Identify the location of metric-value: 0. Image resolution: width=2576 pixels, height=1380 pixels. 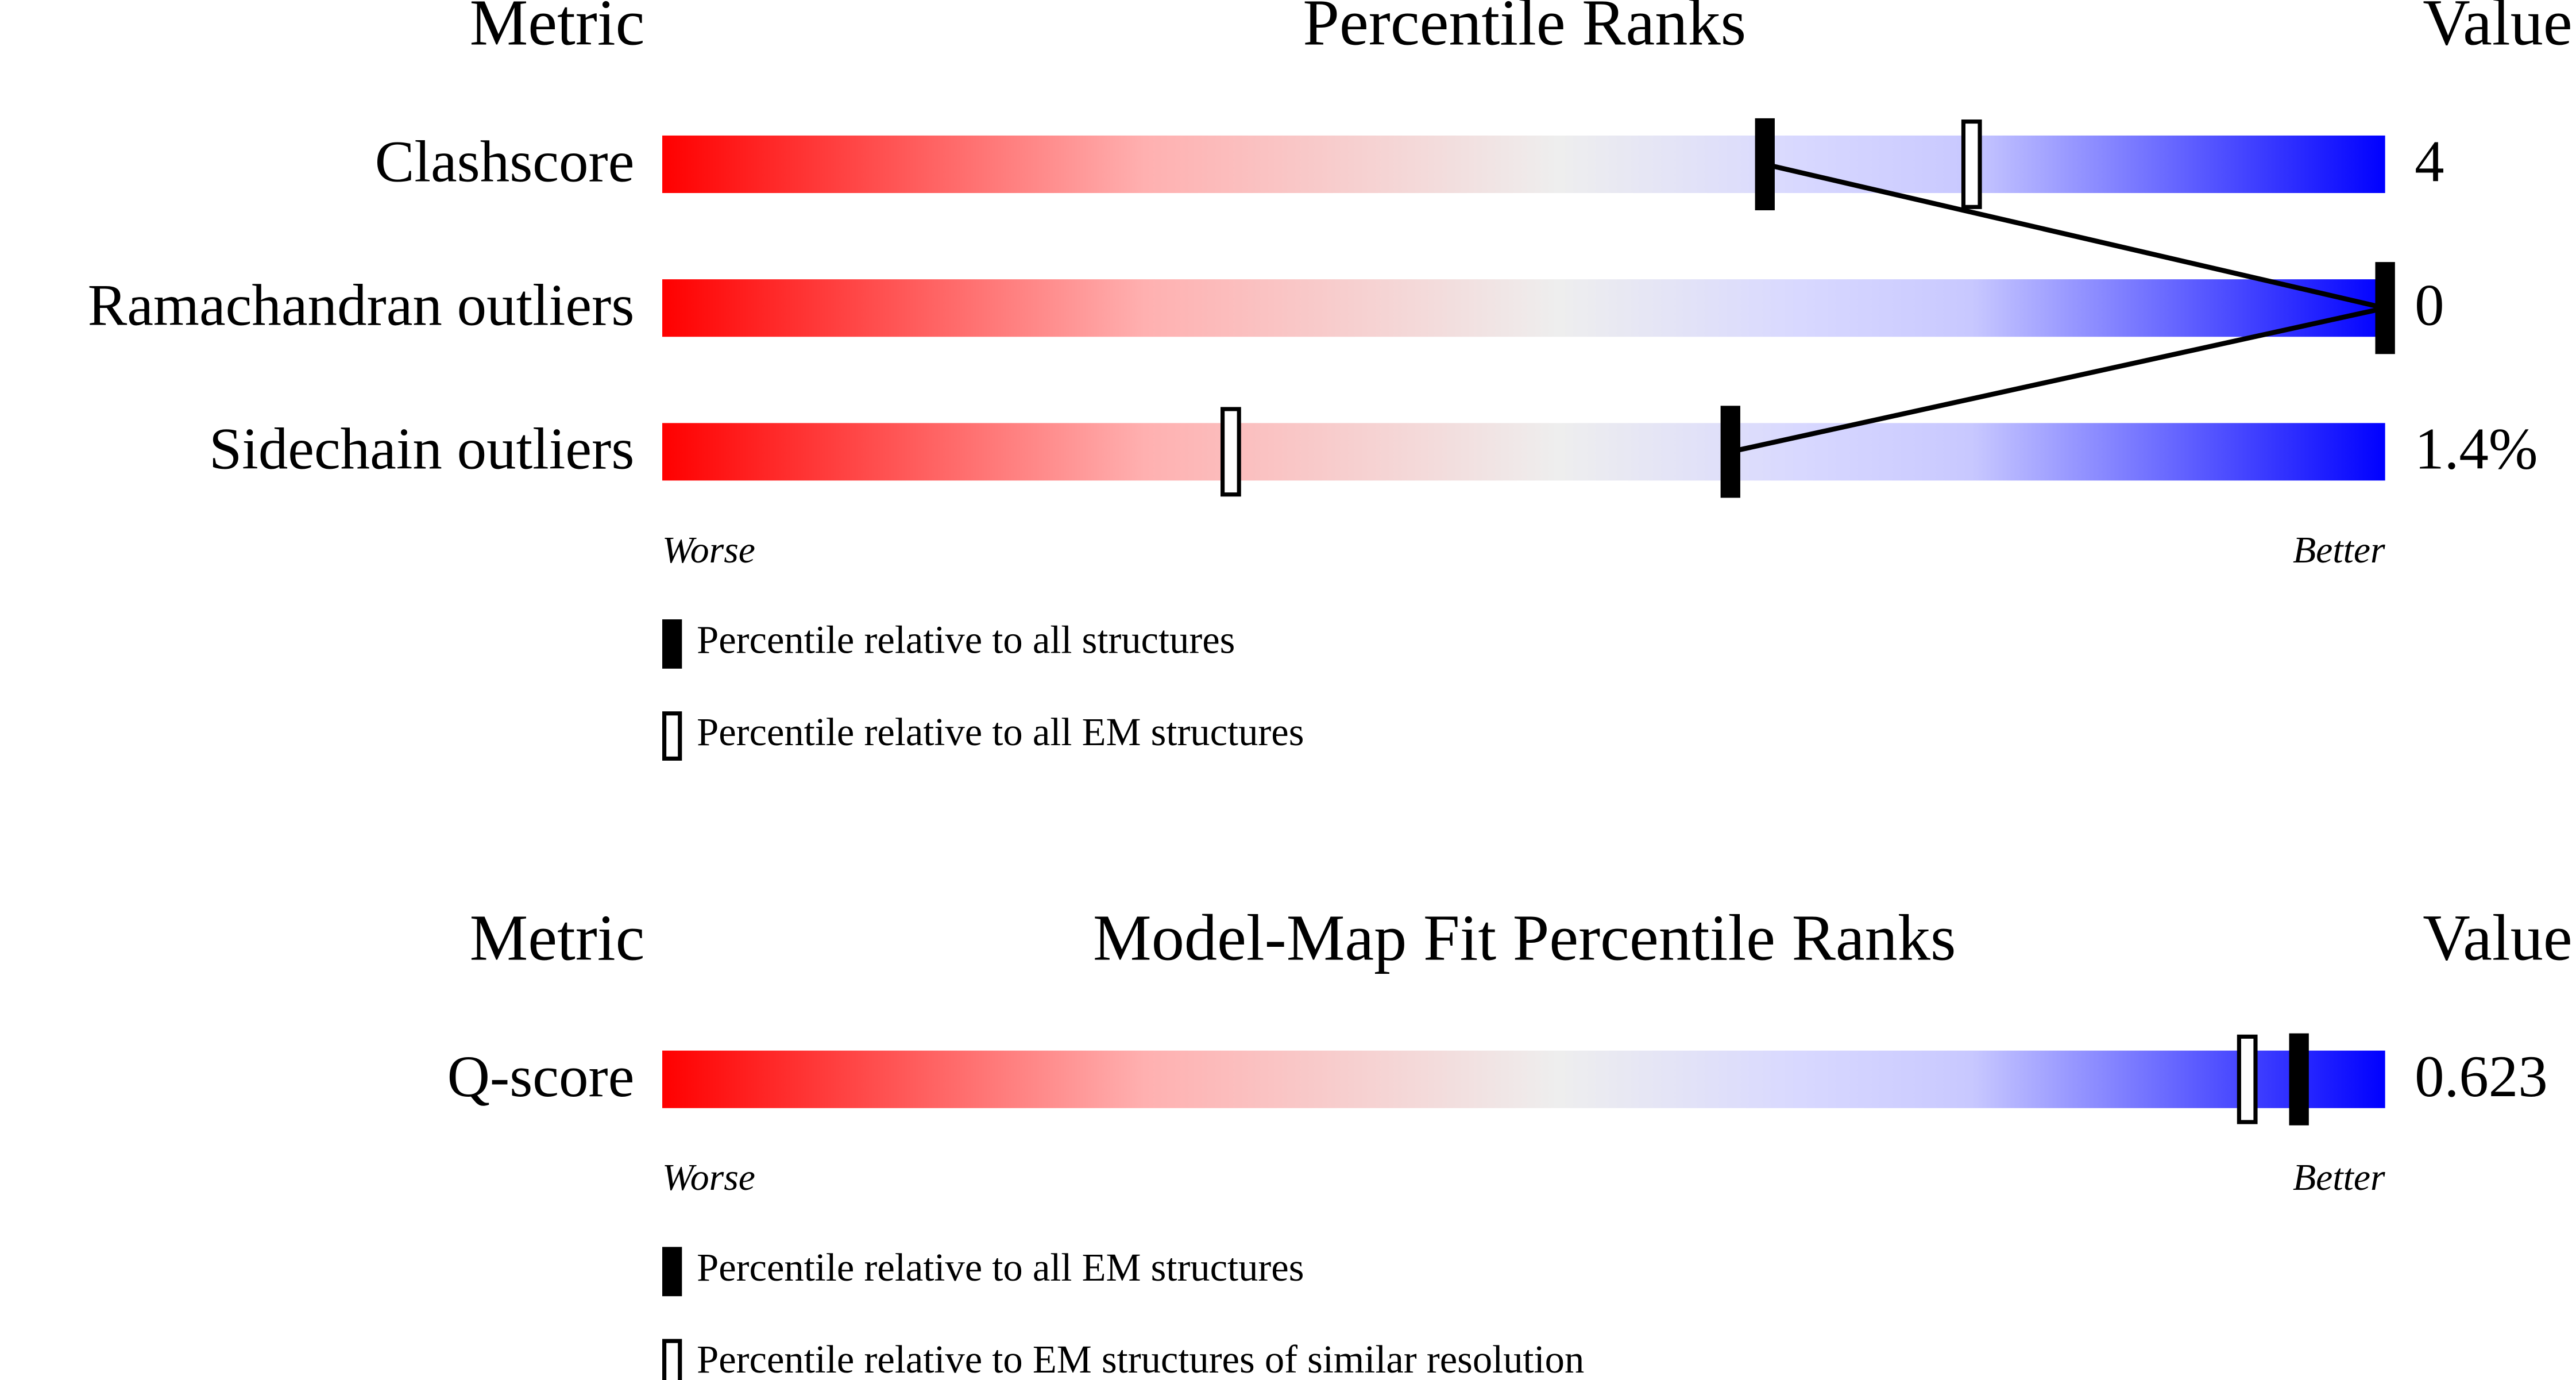
(2429, 305).